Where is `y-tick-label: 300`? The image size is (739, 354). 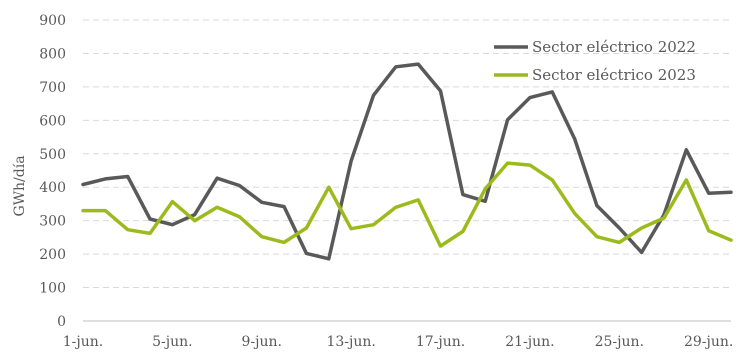
y-tick-label: 300 is located at coordinates (52, 222).